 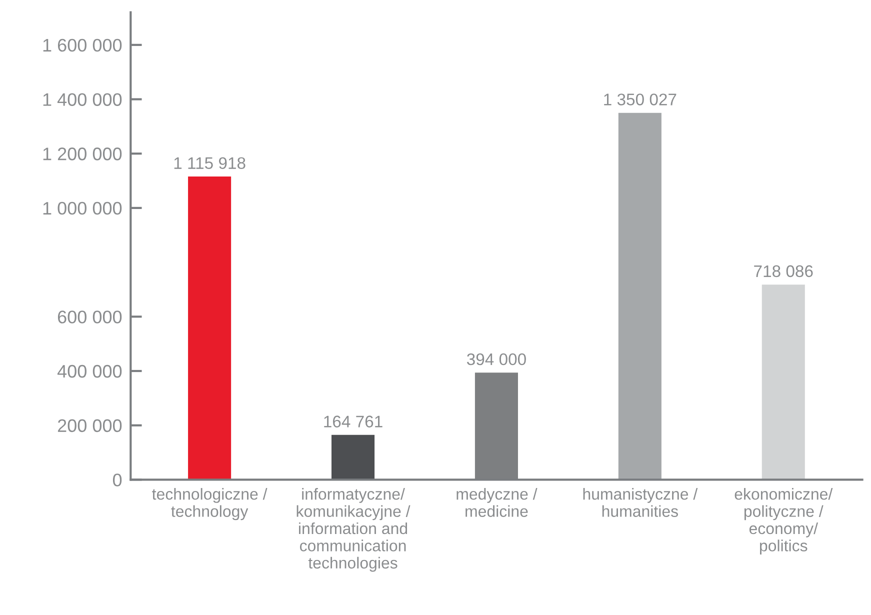 What do you see at coordinates (82, 99) in the screenshot?
I see `y-tick-label: 1 400 000` at bounding box center [82, 99].